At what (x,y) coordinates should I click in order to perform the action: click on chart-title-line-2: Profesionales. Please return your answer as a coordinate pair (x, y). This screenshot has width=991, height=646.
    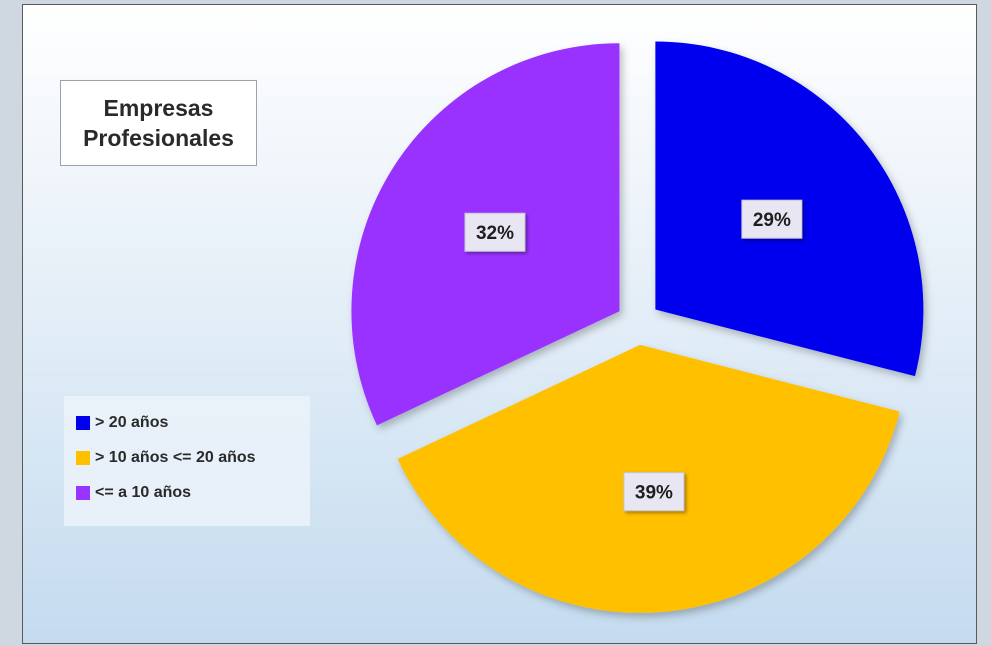
    Looking at the image, I should click on (158, 138).